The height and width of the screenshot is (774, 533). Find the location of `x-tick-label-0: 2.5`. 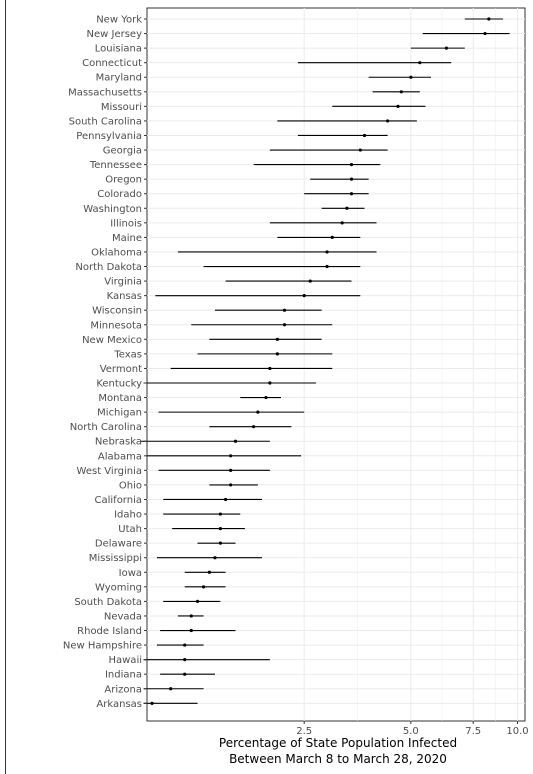

x-tick-label-0: 2.5 is located at coordinates (304, 731).